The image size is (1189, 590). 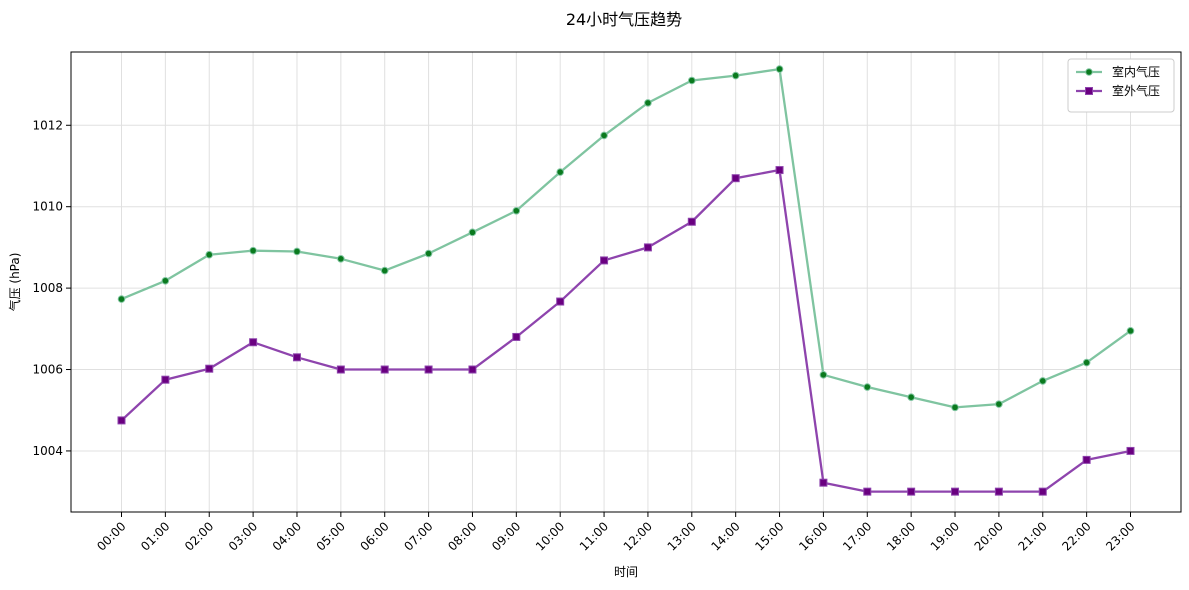 I want to click on x-tick-label: 20:00, so click(x=989, y=536).